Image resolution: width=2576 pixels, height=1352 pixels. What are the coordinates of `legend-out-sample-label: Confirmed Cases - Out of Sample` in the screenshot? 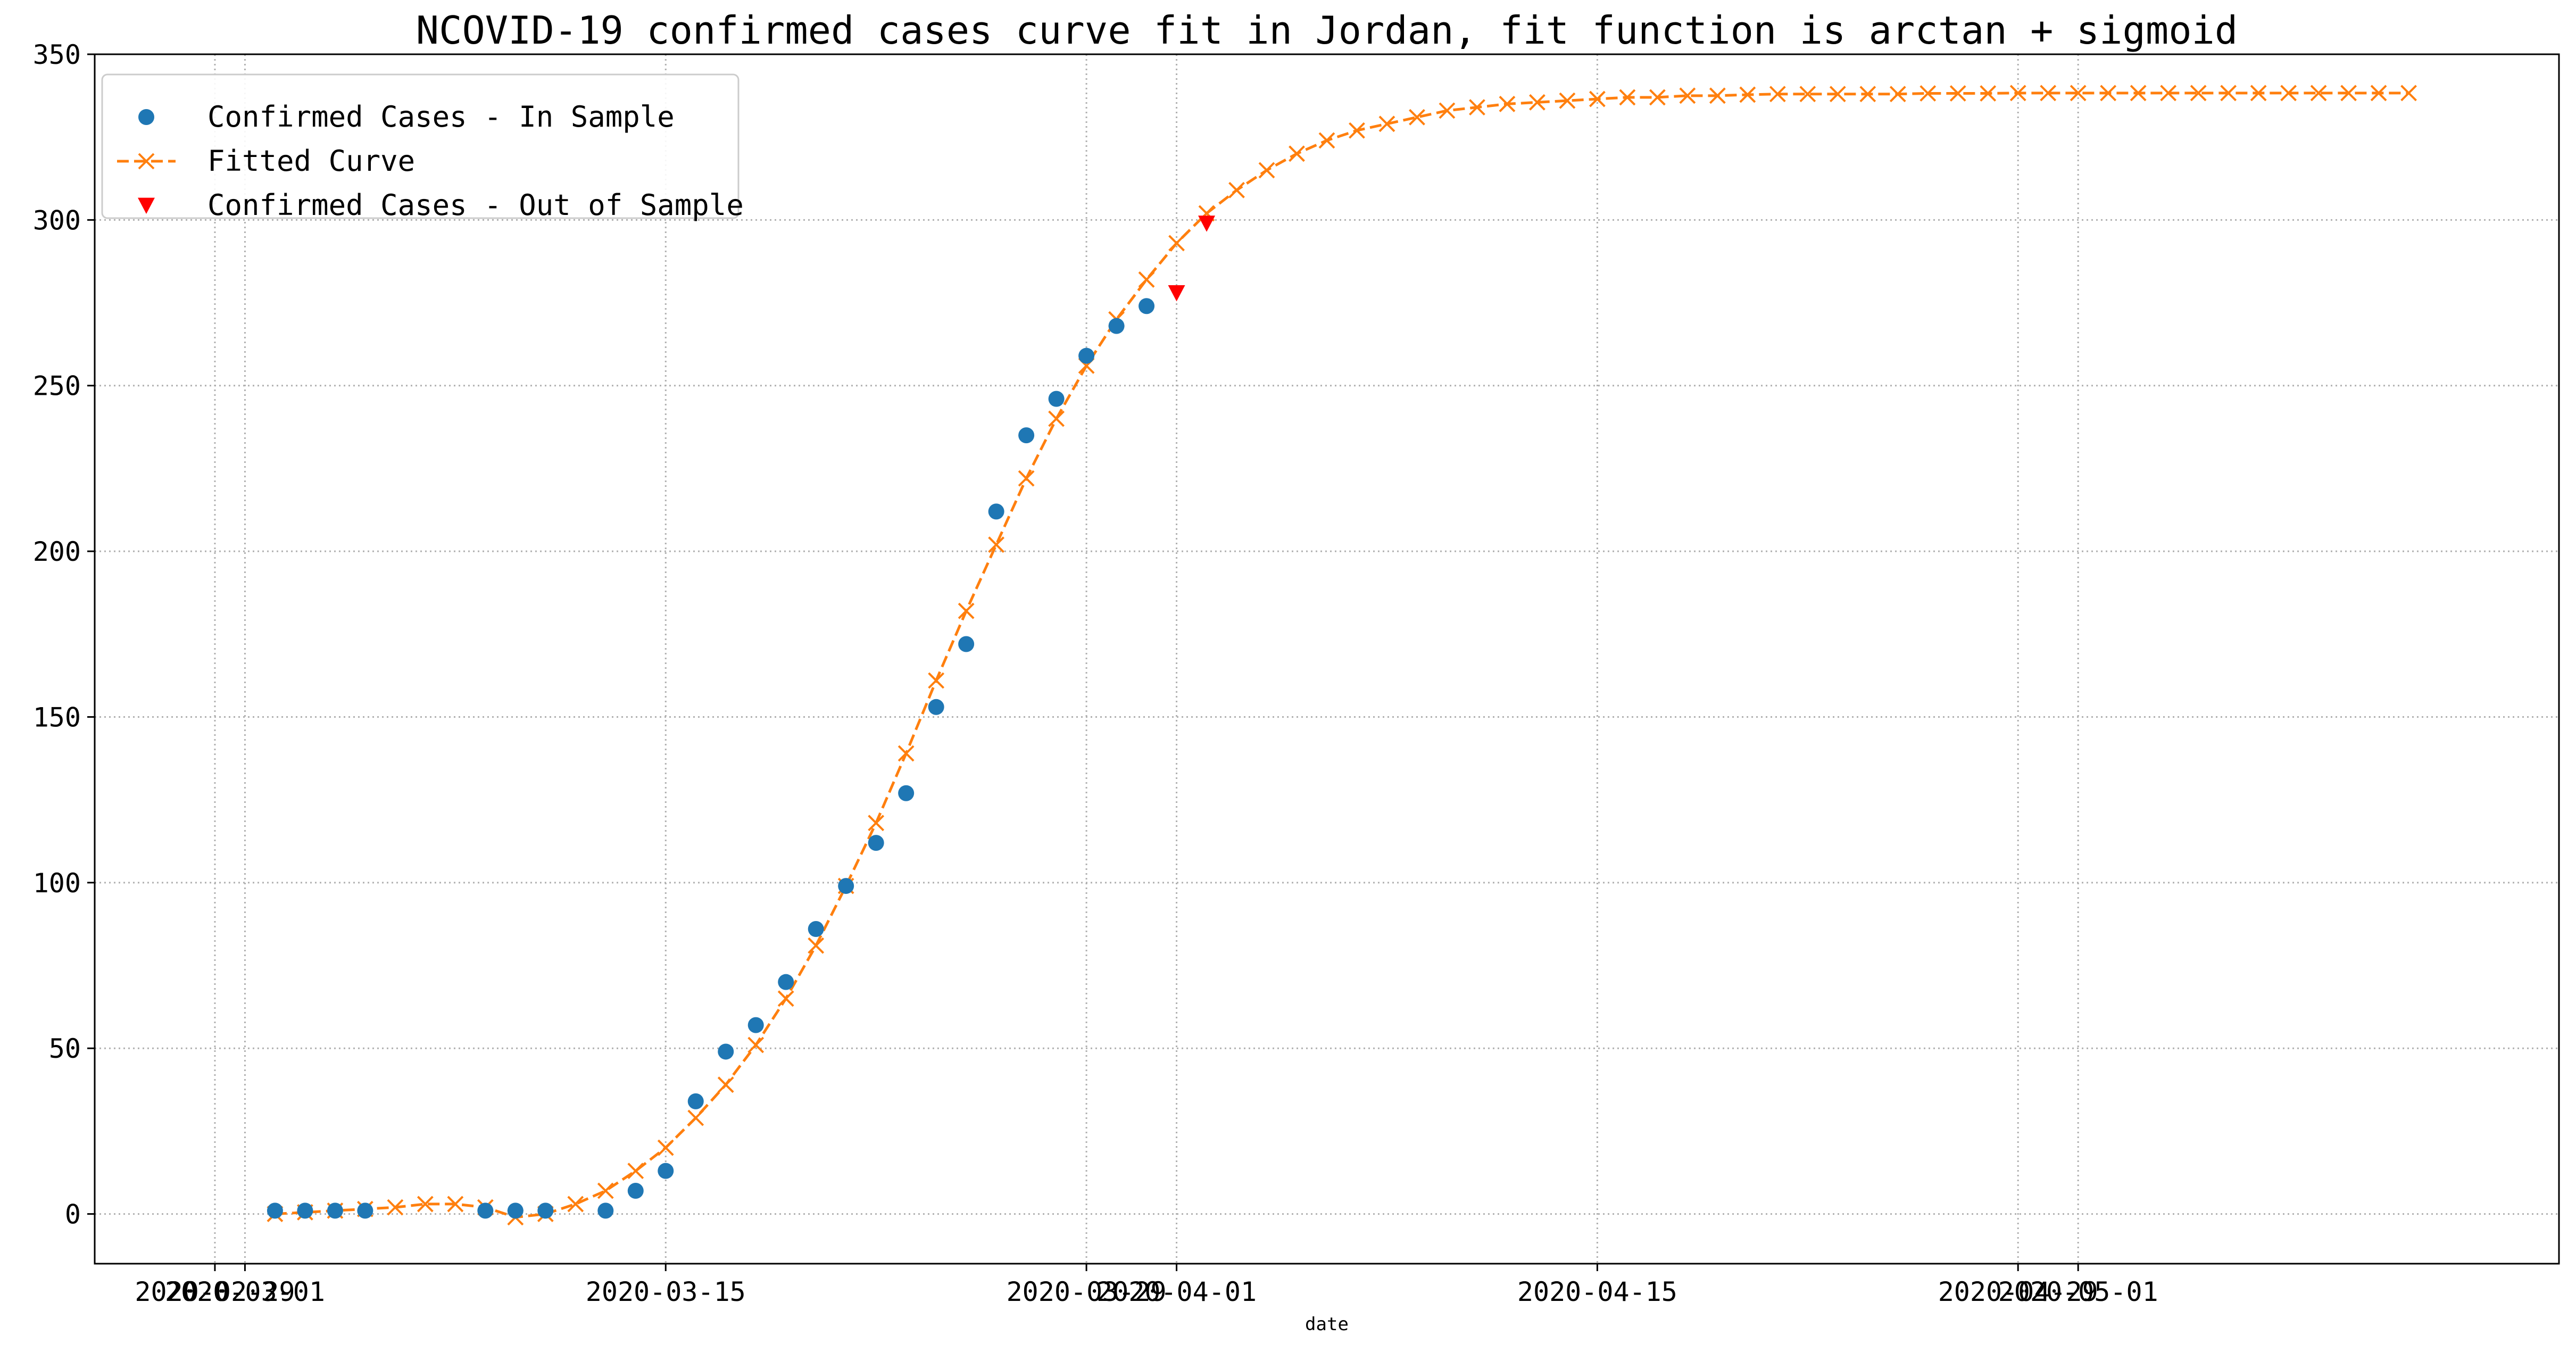 It's located at (475, 205).